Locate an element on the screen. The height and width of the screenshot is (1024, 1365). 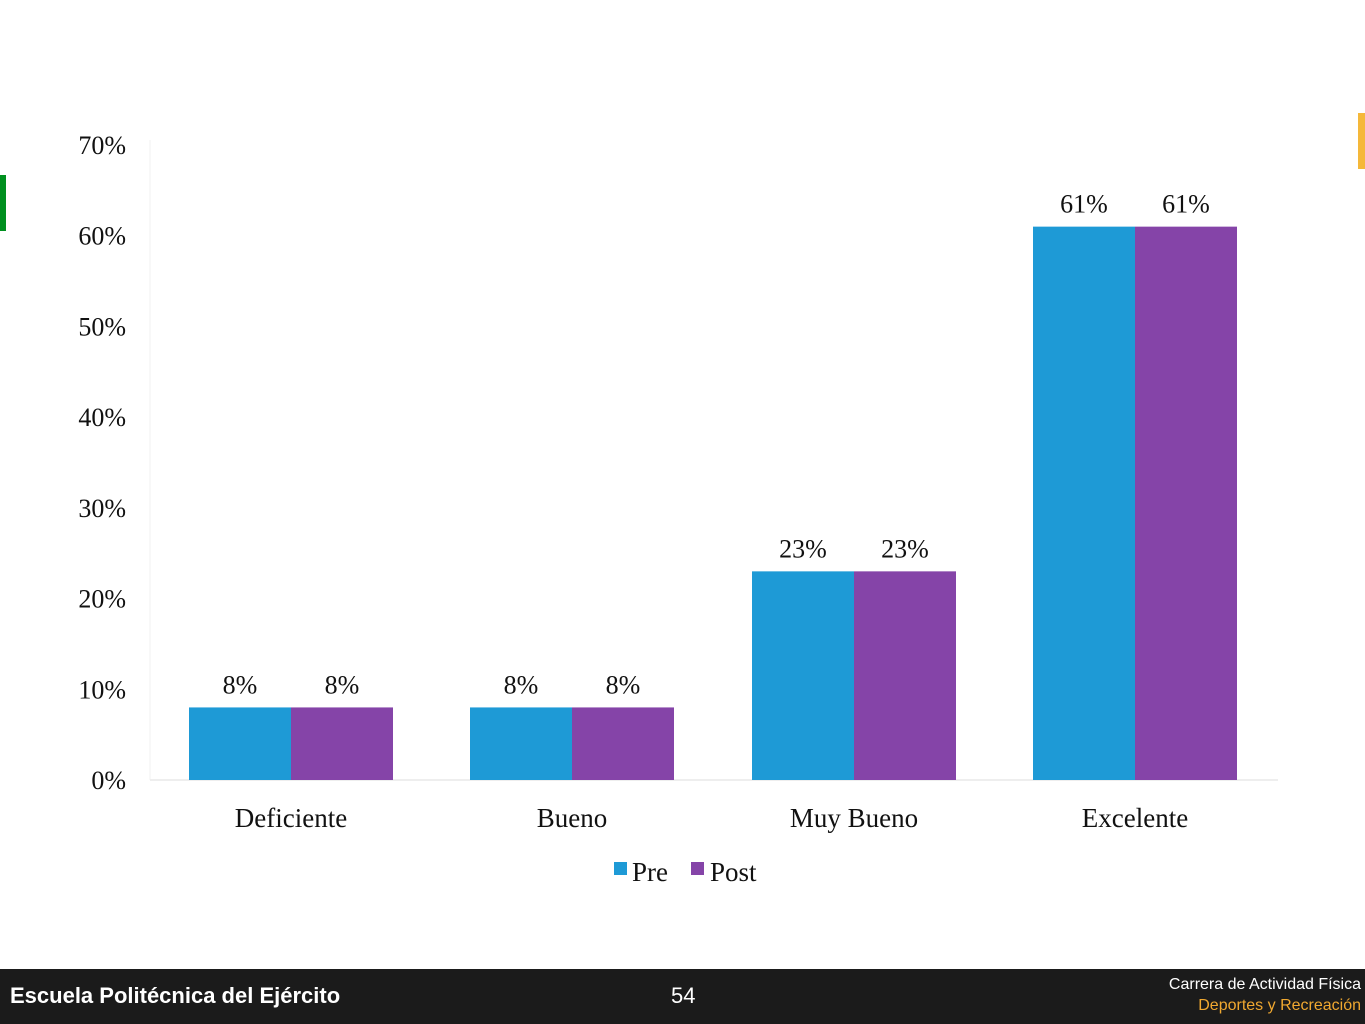
legend: Pre Post is located at coordinates (685, 872).